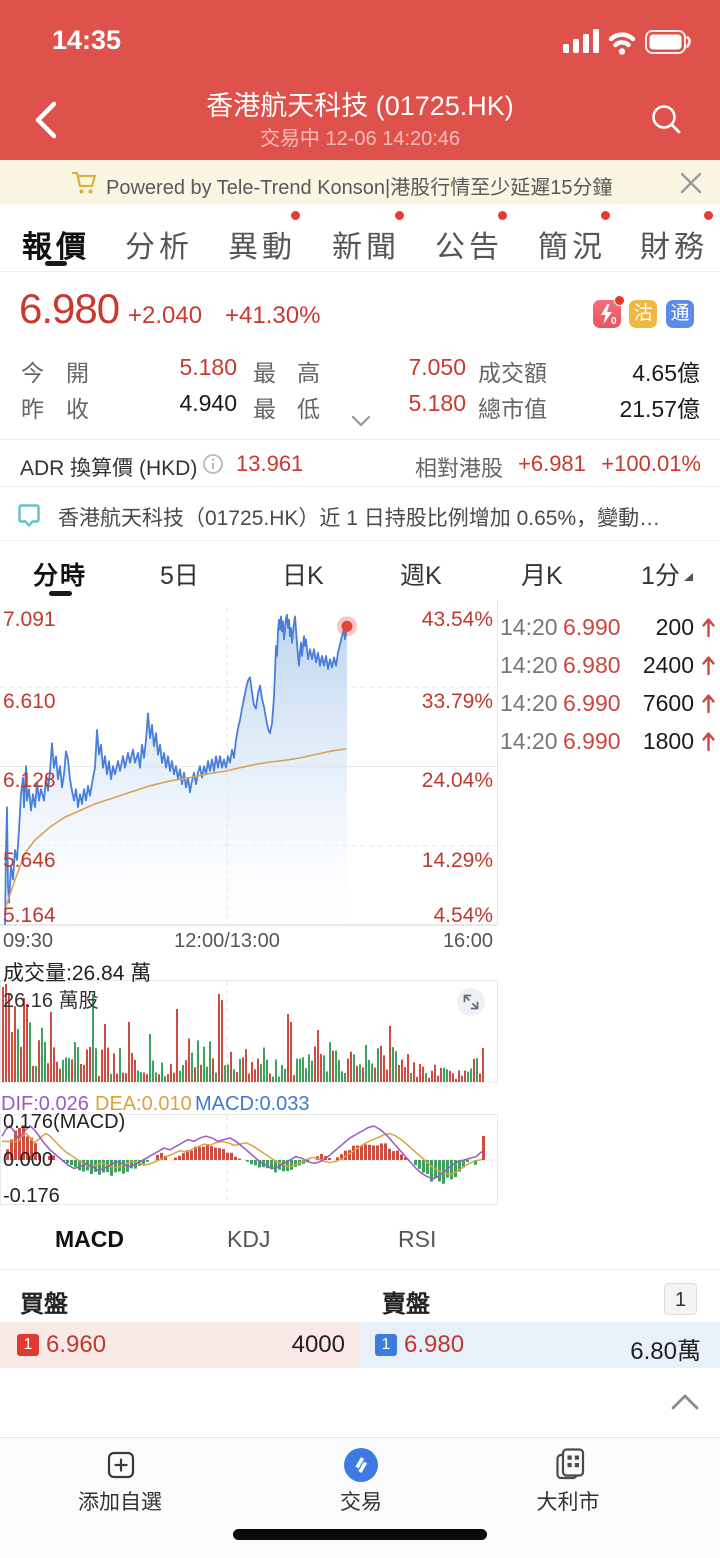 Image resolution: width=720 pixels, height=1558 pixels. I want to click on svg-text: 7.091, so click(29, 619).